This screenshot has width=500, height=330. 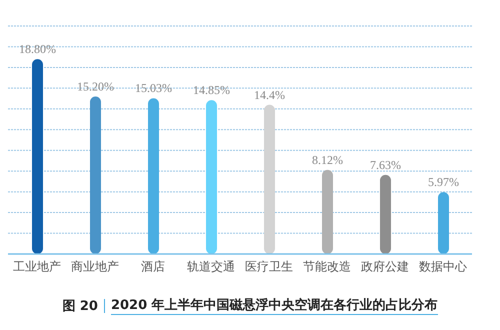 What do you see at coordinates (269, 95) in the screenshot?
I see `data-label: 14.4%` at bounding box center [269, 95].